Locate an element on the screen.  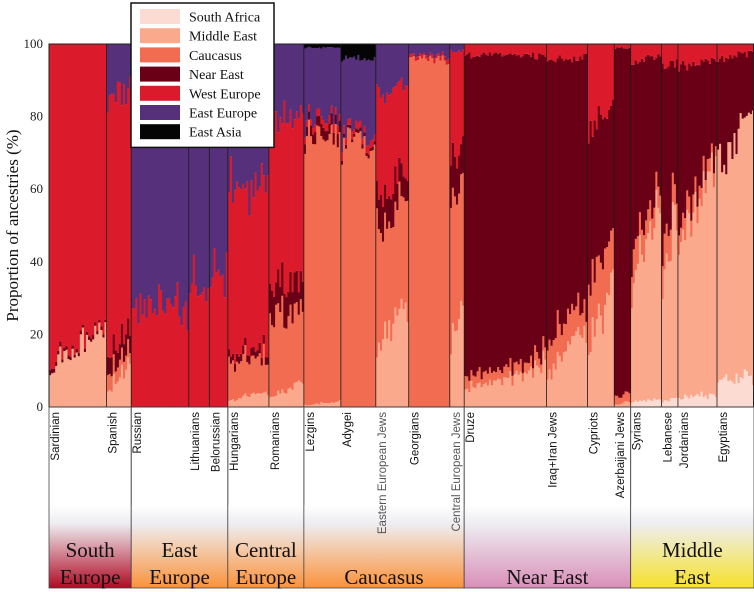
region-label: Europe is located at coordinates (179, 577).